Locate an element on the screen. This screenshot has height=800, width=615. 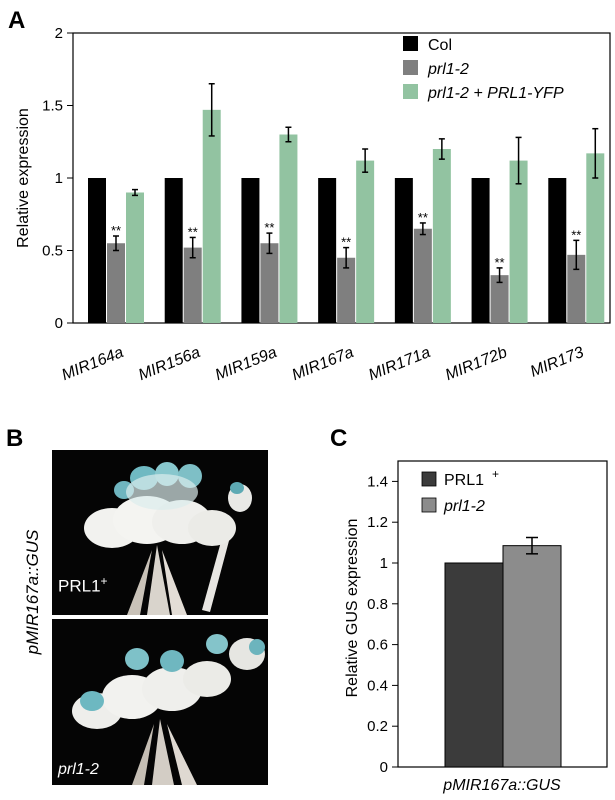
chart-a-xtick-label: MIR172b is located at coordinates (476, 364).